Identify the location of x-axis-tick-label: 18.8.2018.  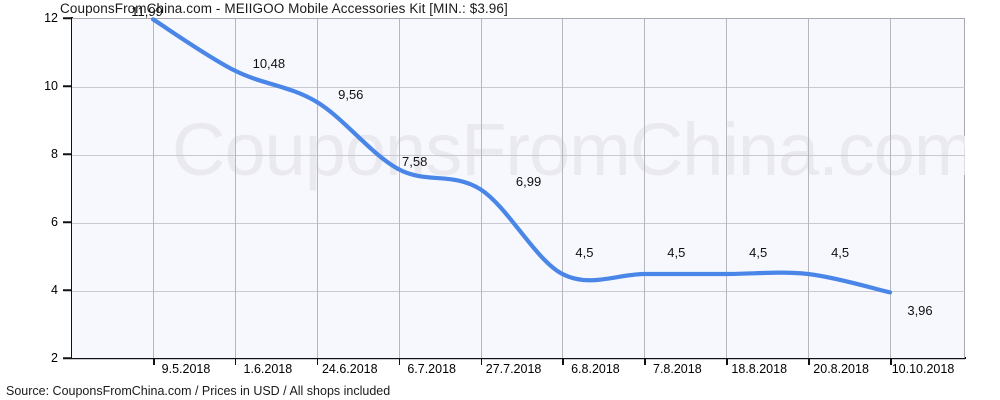
(759, 369).